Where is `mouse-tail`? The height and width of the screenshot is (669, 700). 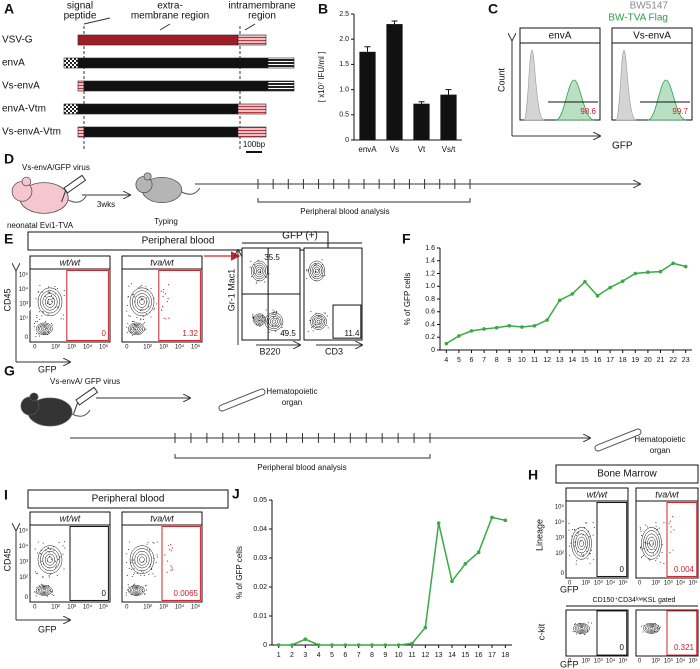
mouse-tail is located at coordinates (77, 199).